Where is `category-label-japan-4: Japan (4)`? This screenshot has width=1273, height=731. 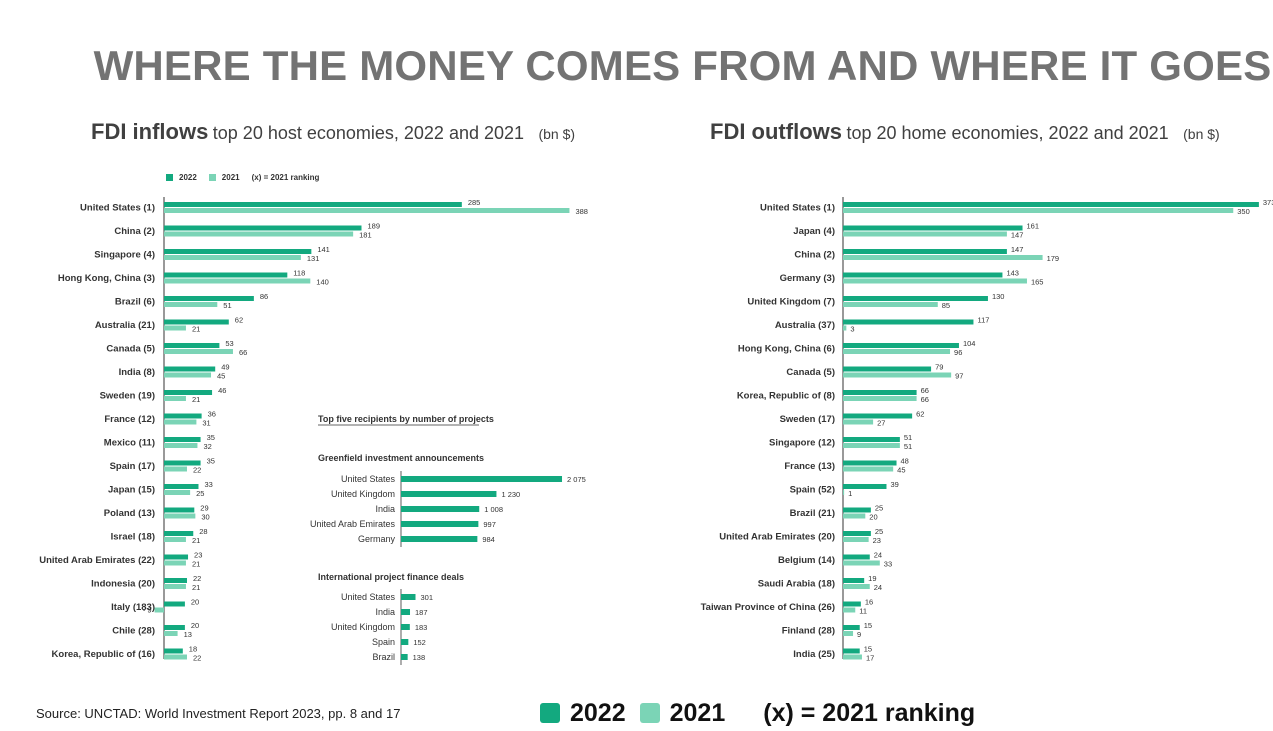
category-label-japan-4: Japan (4) is located at coordinates (814, 231).